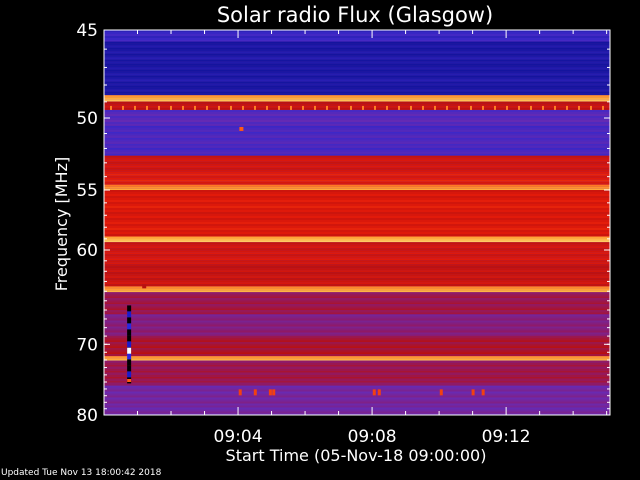  What do you see at coordinates (87, 345) in the screenshot?
I see `y-tick-label: 70` at bounding box center [87, 345].